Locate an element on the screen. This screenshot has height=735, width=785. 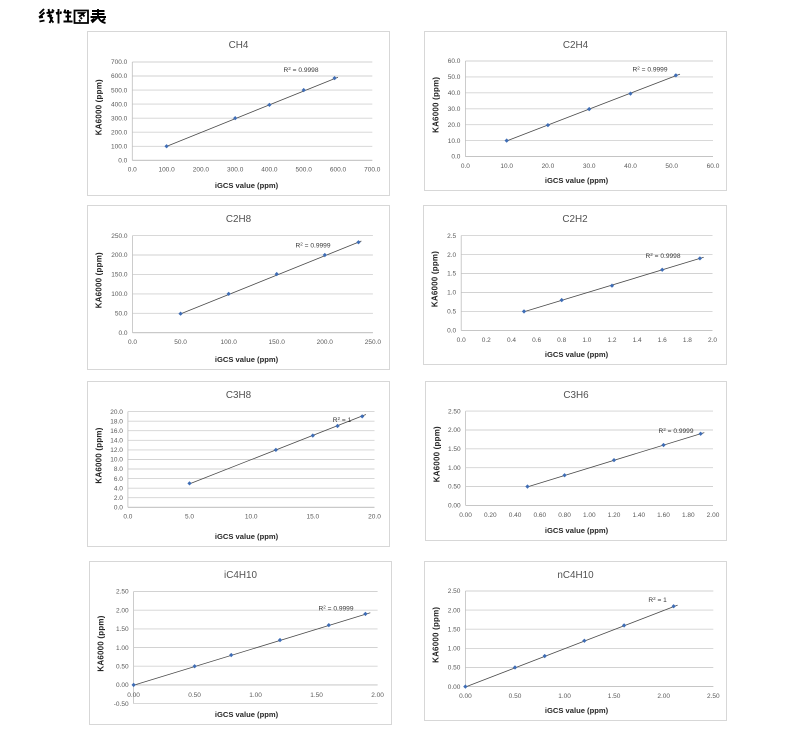
svg-text: C3H8 is located at coordinates (239, 395).